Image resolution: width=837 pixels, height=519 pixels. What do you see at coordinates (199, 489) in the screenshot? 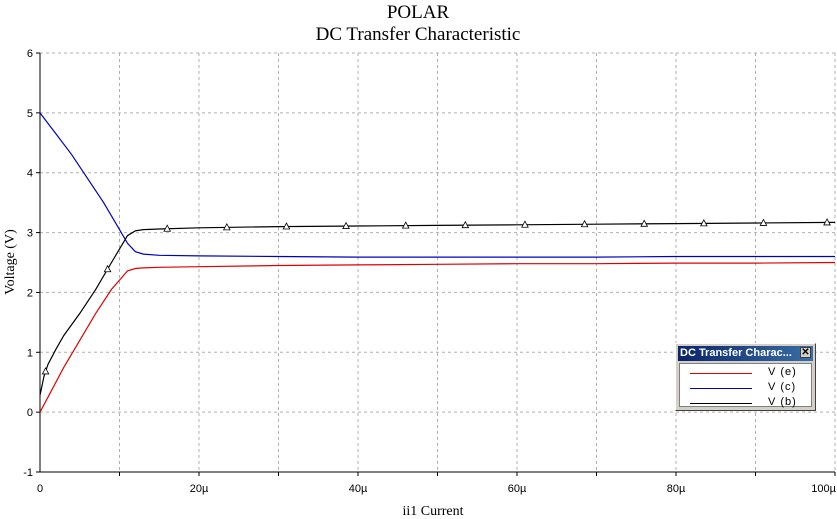
I see `x-tick-label: 20µ` at bounding box center [199, 489].